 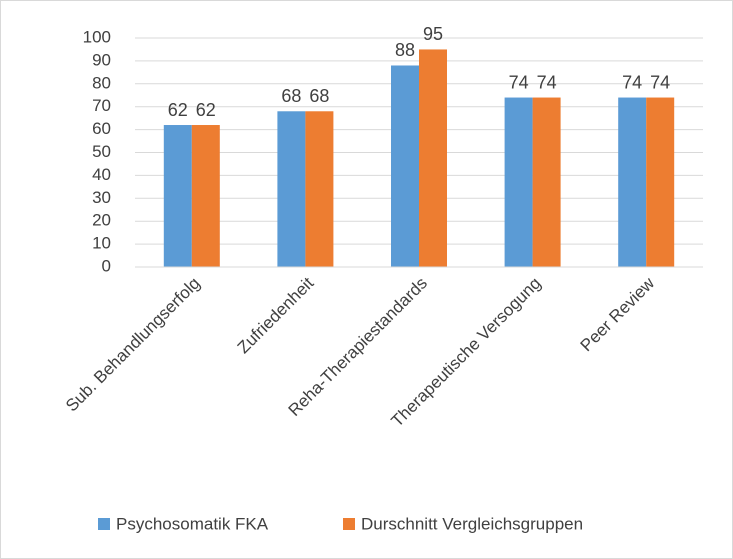 What do you see at coordinates (101, 220) in the screenshot?
I see `y-tick-label: 20` at bounding box center [101, 220].